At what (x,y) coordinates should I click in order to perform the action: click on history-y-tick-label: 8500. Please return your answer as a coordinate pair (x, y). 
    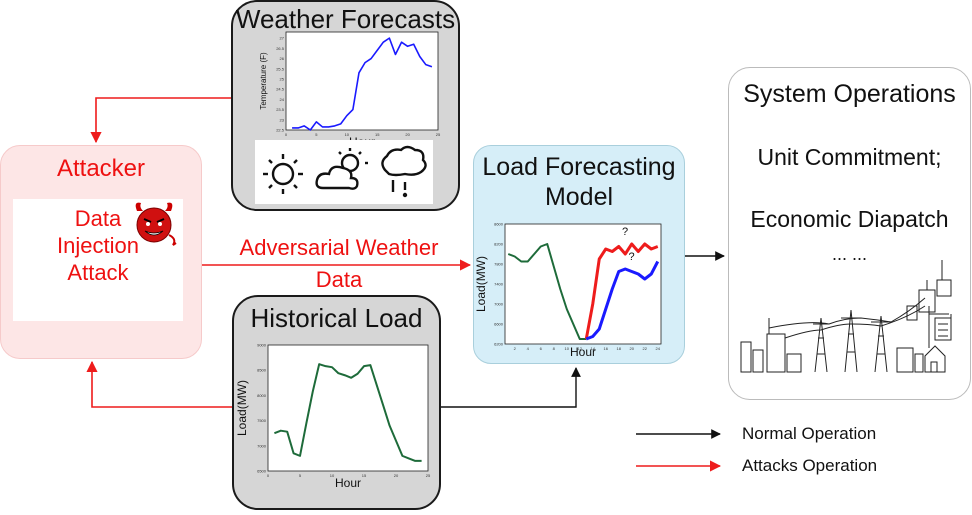
    Looking at the image, I should click on (262, 370).